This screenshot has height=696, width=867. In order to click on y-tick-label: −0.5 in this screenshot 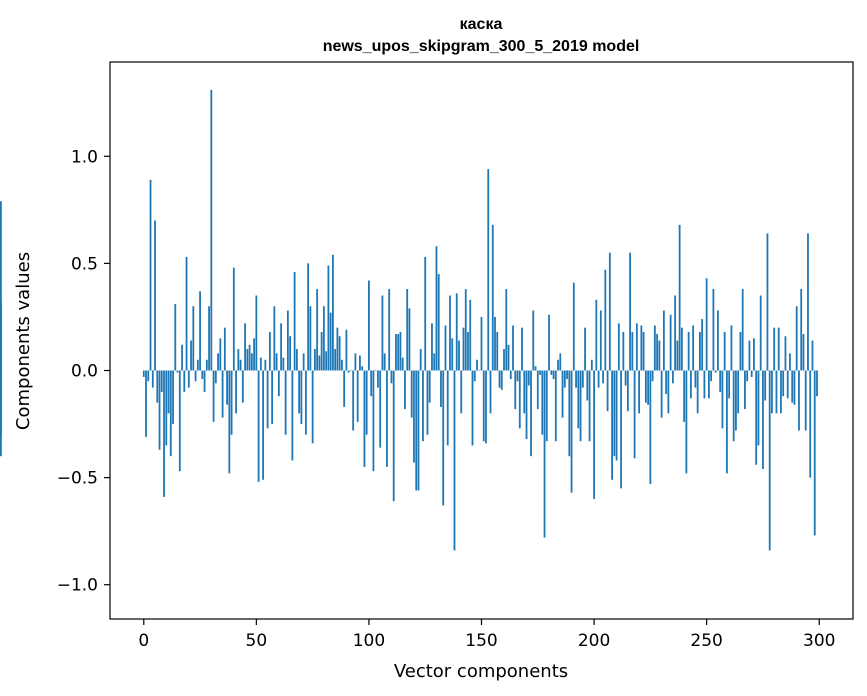, I will do `click(77, 479)`.